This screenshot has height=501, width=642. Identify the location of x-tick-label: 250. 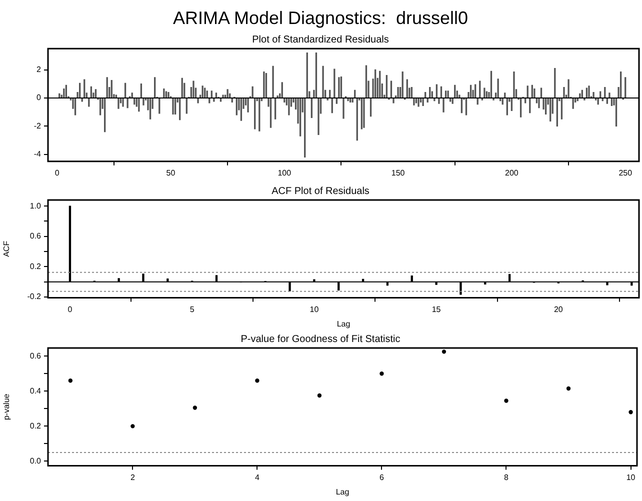
(625, 173).